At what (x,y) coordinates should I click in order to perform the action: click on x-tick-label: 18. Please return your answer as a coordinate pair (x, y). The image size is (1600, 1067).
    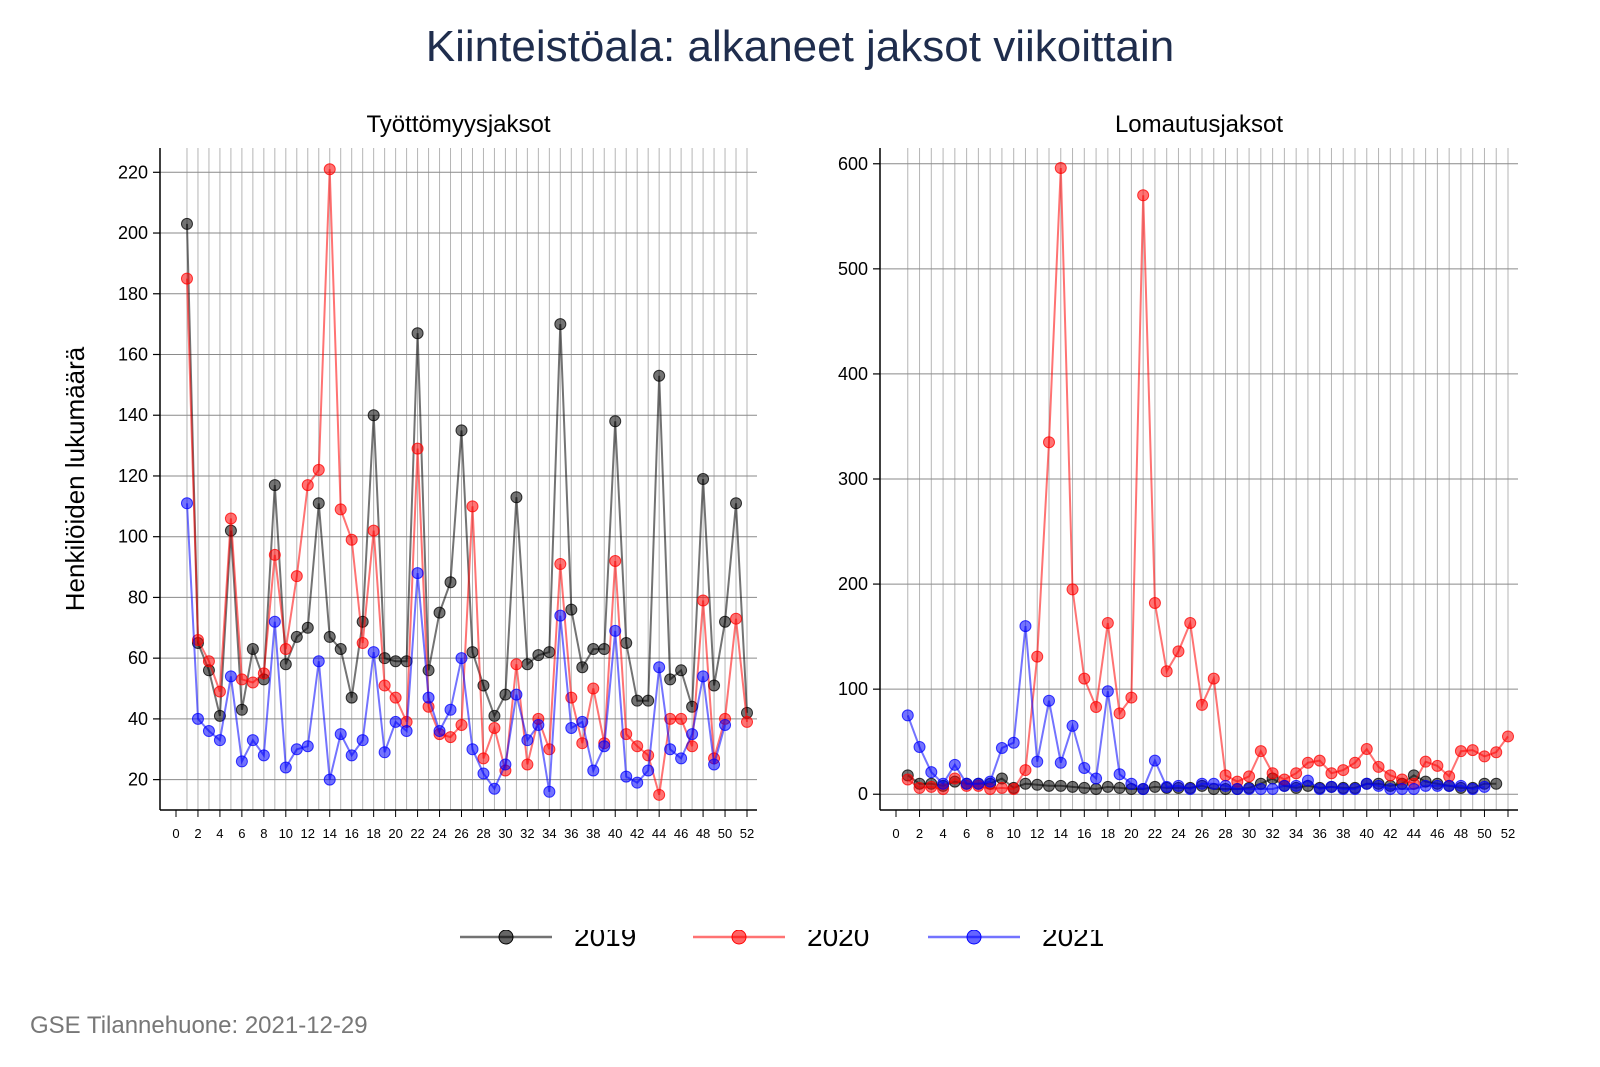
    Looking at the image, I should click on (373, 833).